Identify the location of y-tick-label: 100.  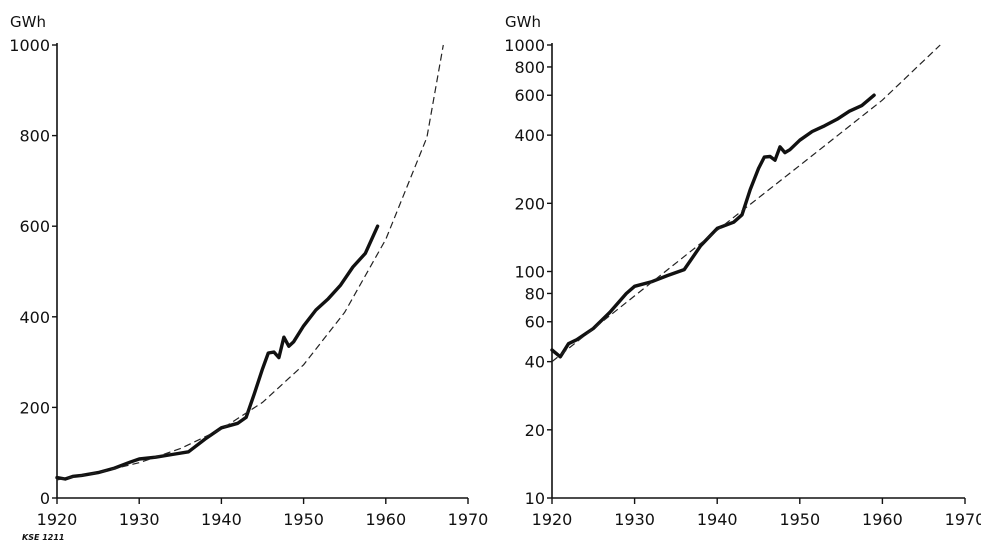
(529, 272).